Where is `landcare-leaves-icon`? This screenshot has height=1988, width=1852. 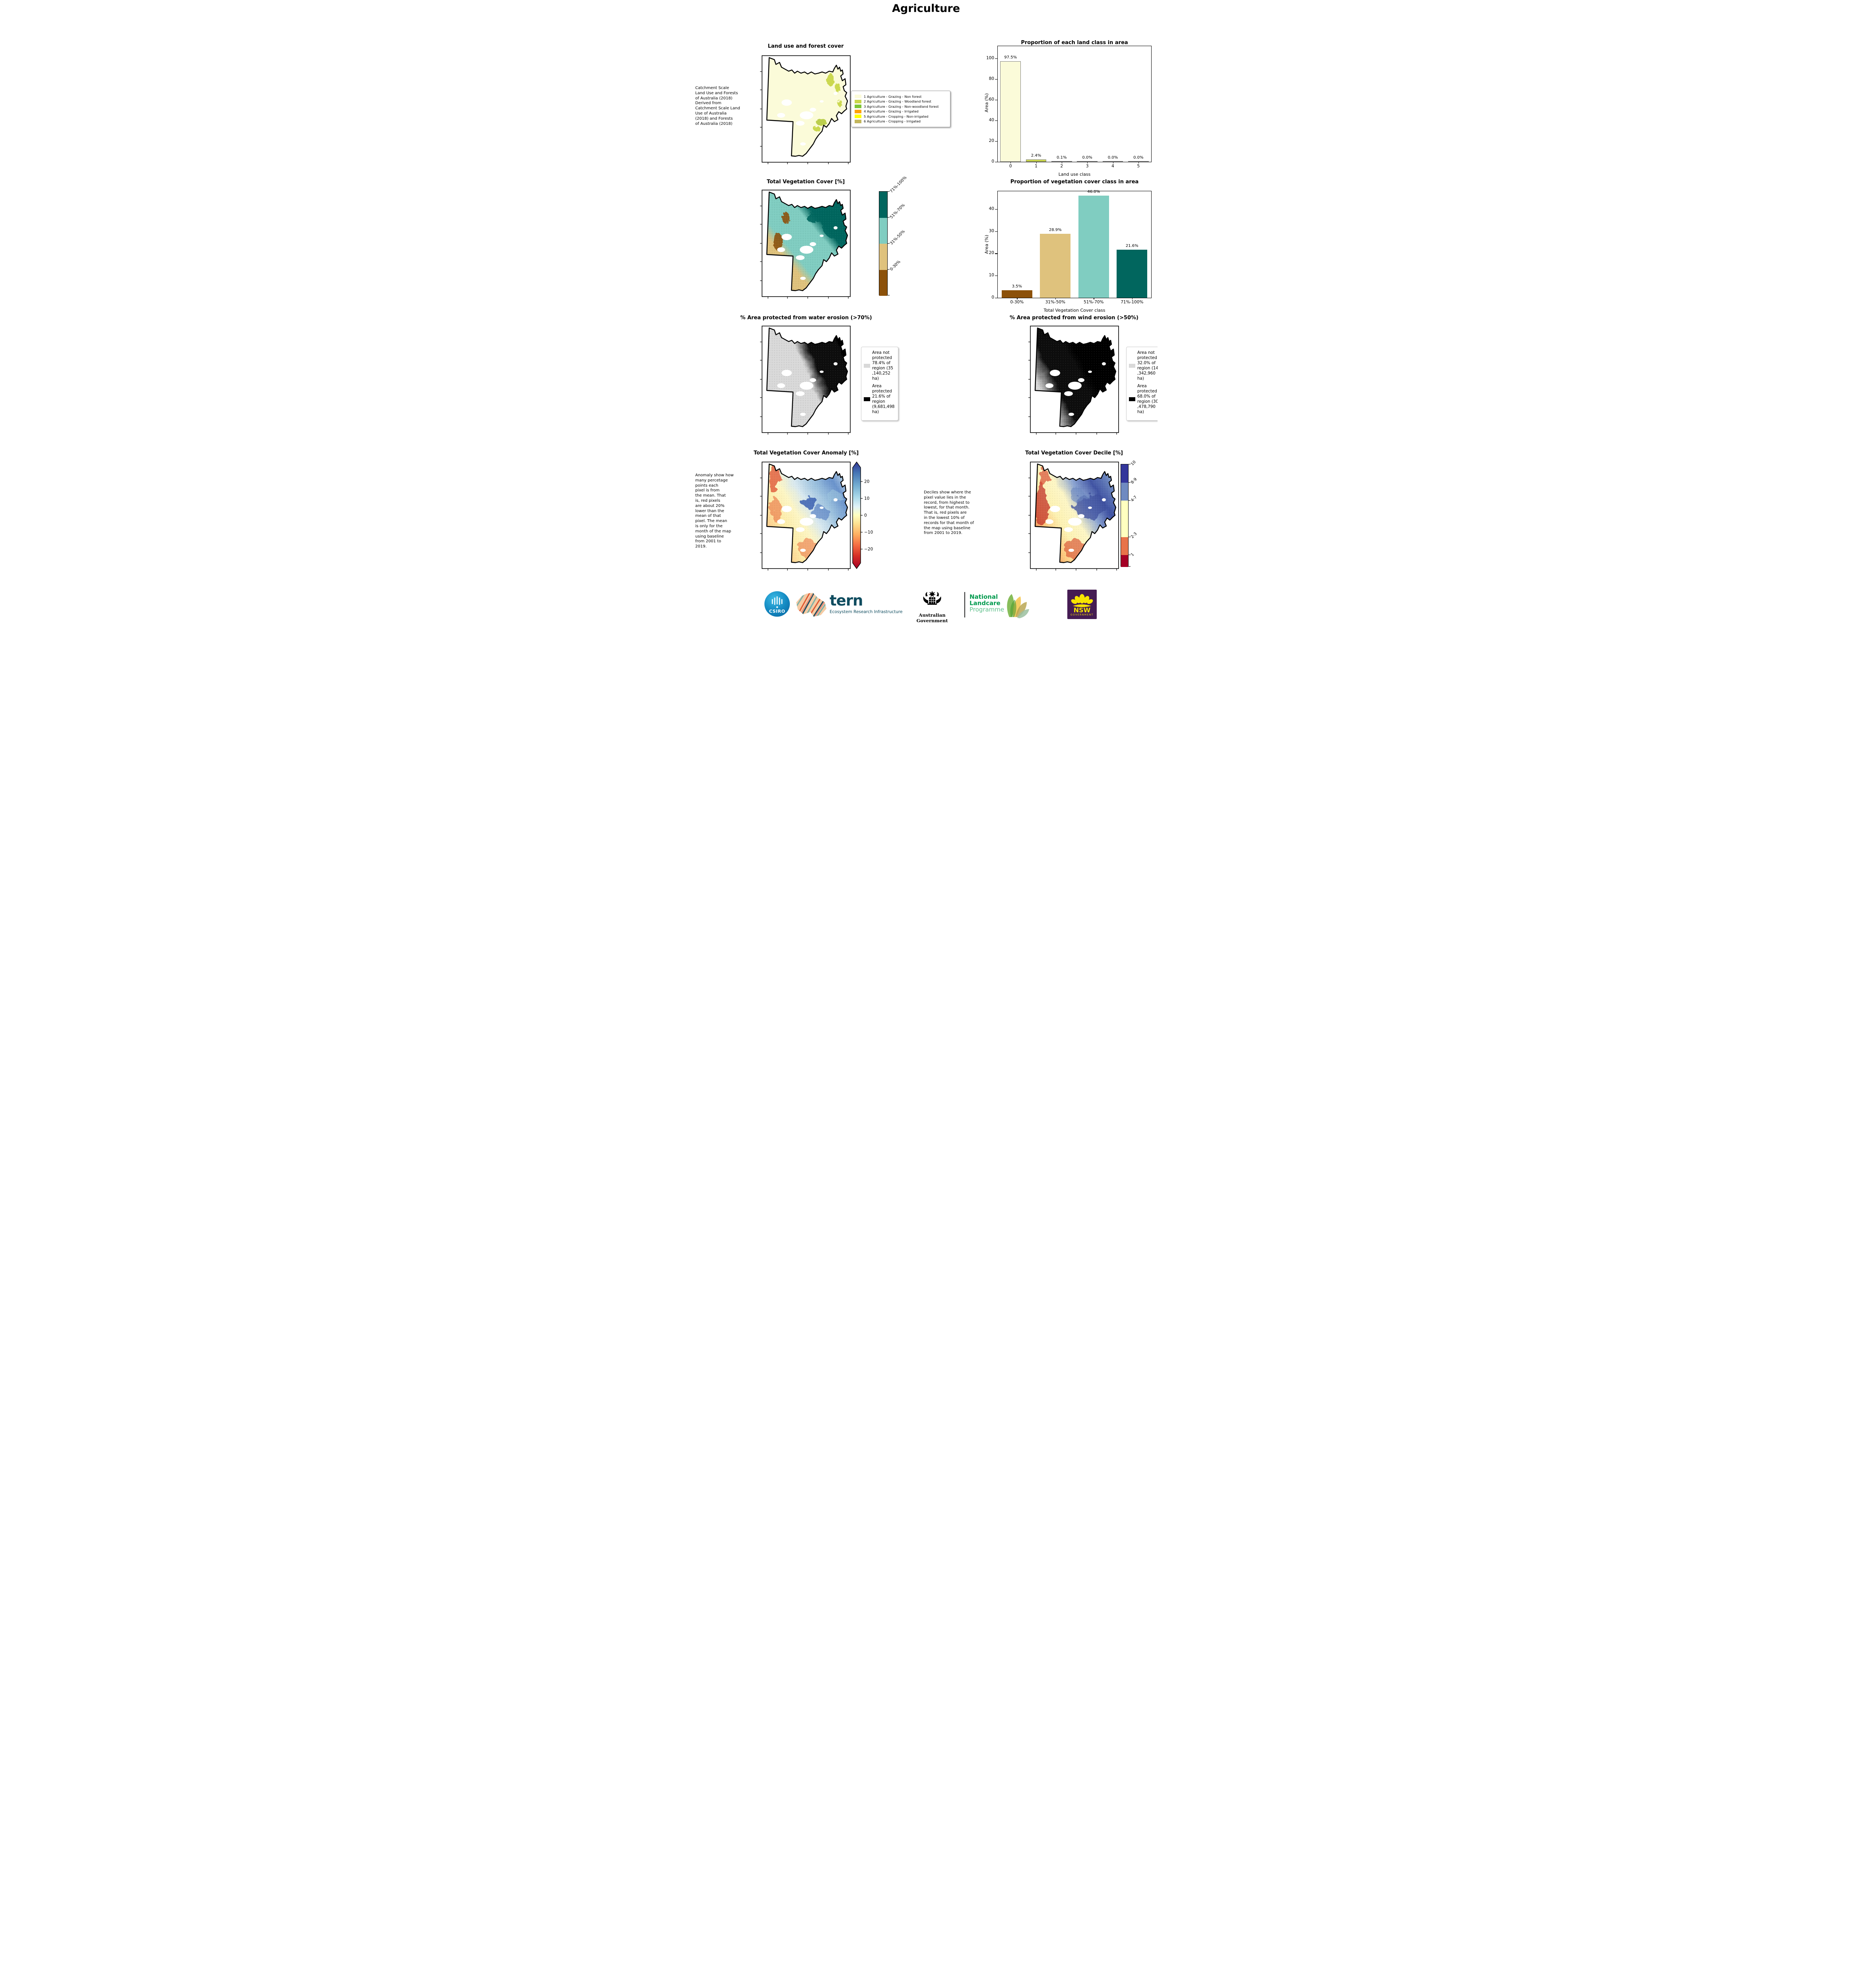
landcare-leaves-icon is located at coordinates (1018, 606).